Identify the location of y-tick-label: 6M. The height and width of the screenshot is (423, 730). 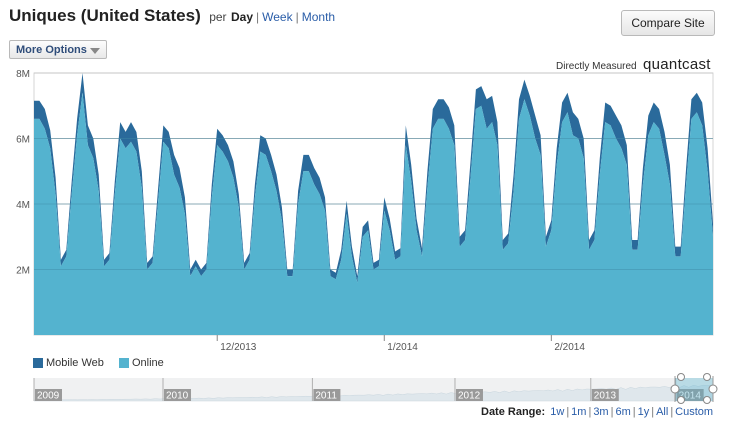
(23, 140).